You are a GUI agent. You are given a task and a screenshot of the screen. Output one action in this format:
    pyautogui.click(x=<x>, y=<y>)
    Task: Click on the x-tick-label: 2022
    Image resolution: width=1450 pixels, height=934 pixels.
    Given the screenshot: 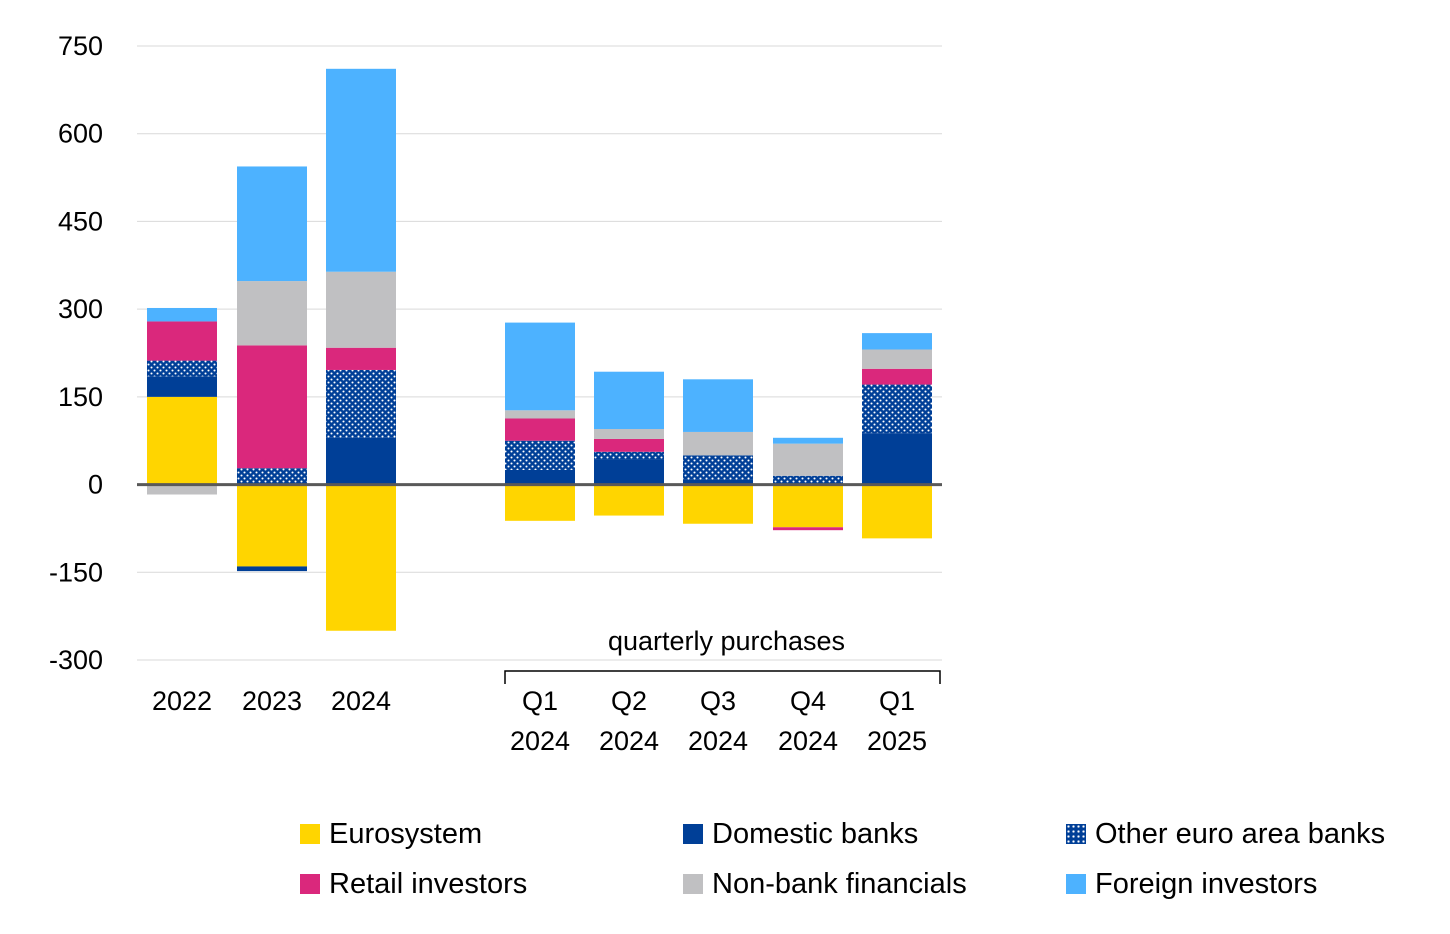 What is the action you would take?
    pyautogui.click(x=182, y=701)
    